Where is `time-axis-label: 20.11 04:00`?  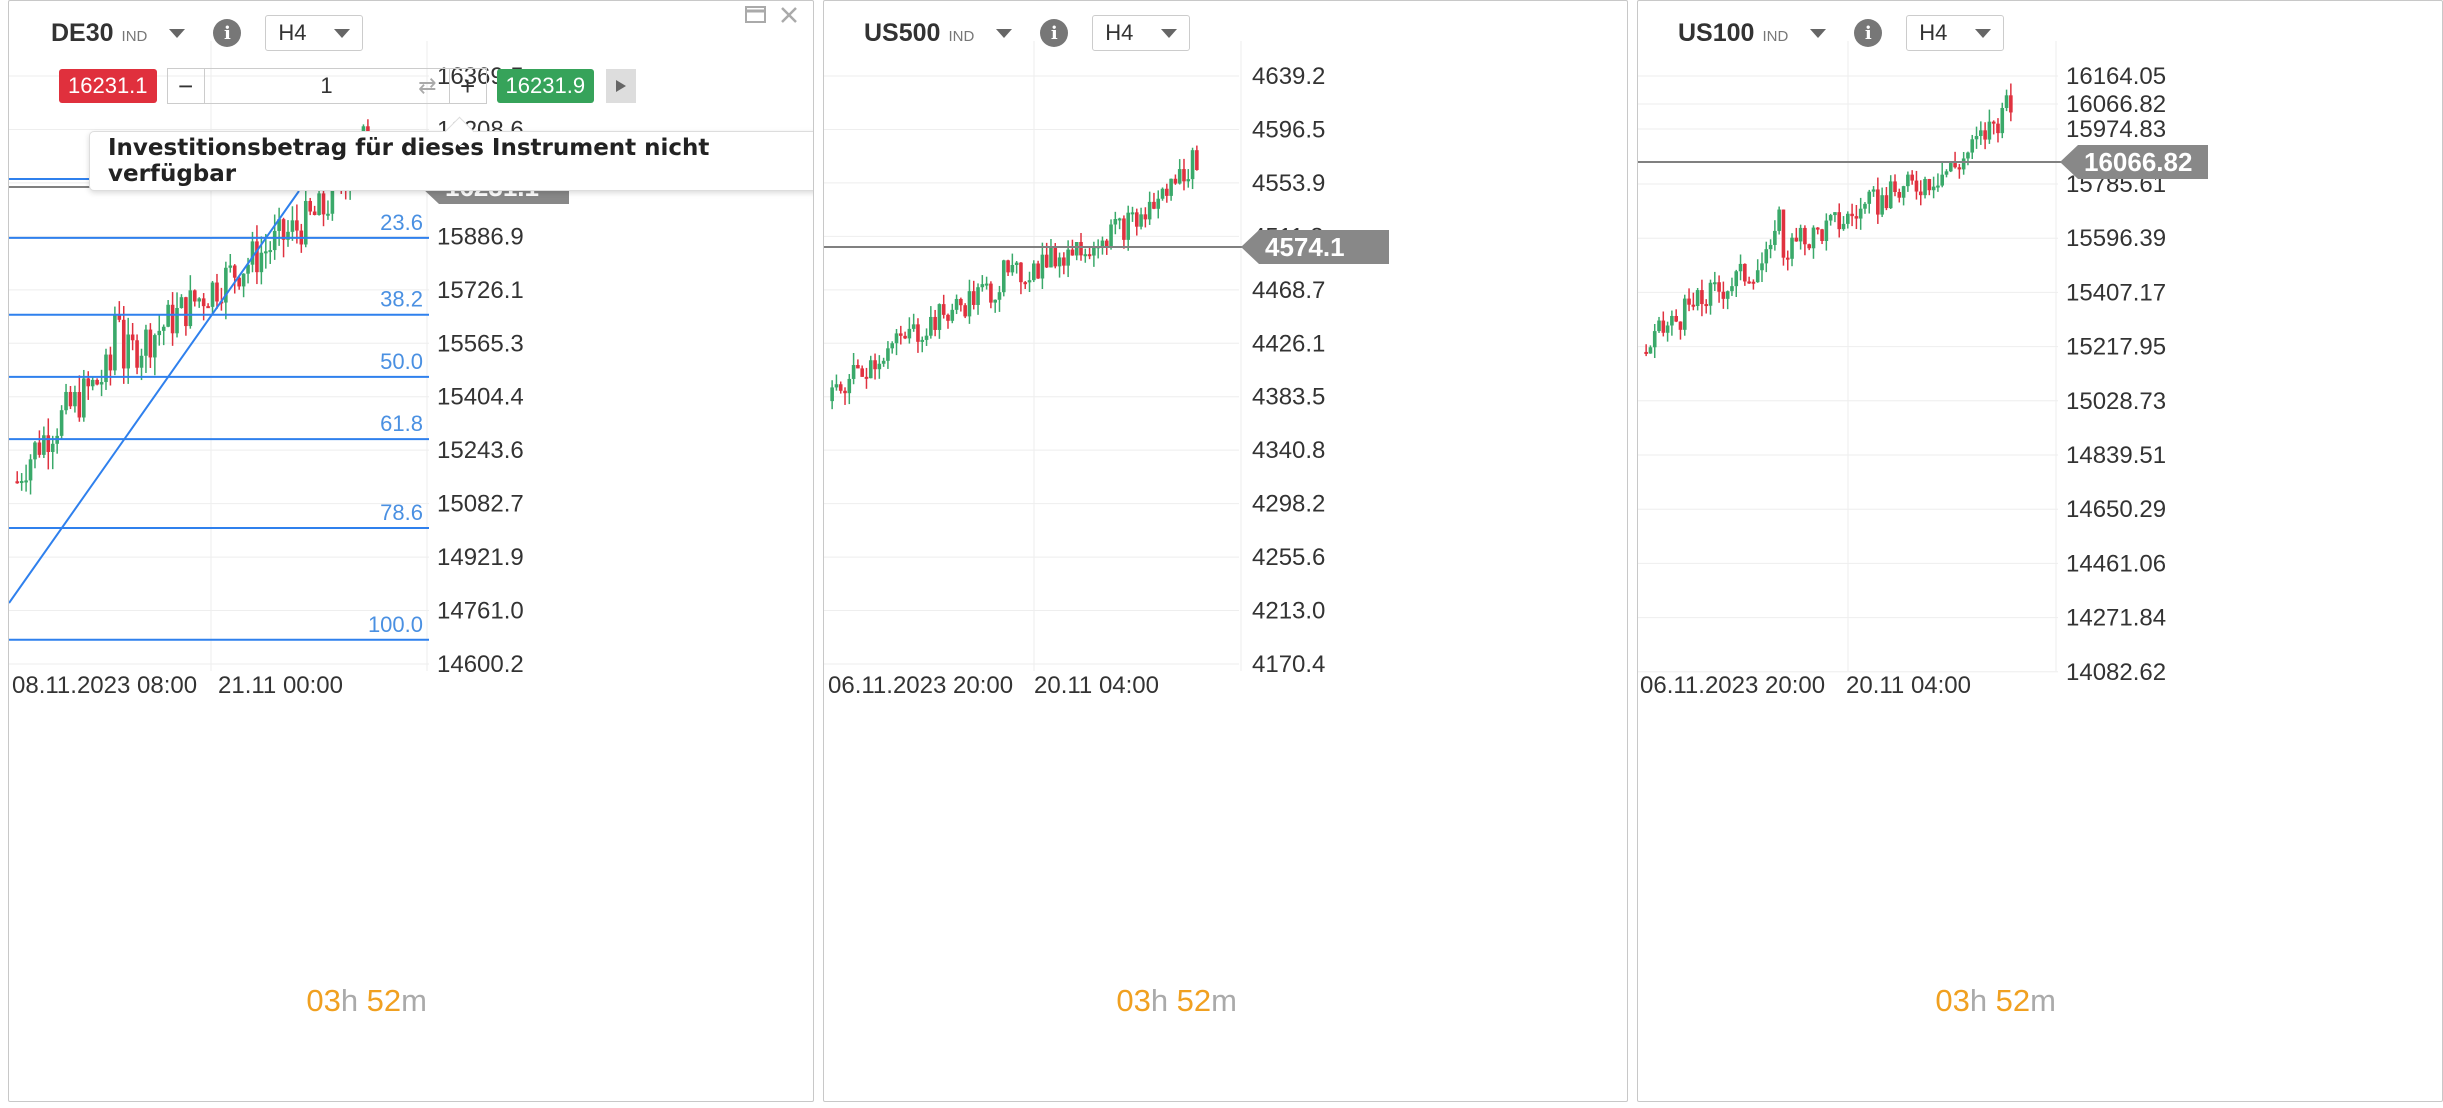
time-axis-label: 20.11 04:00 is located at coordinates (1908, 685).